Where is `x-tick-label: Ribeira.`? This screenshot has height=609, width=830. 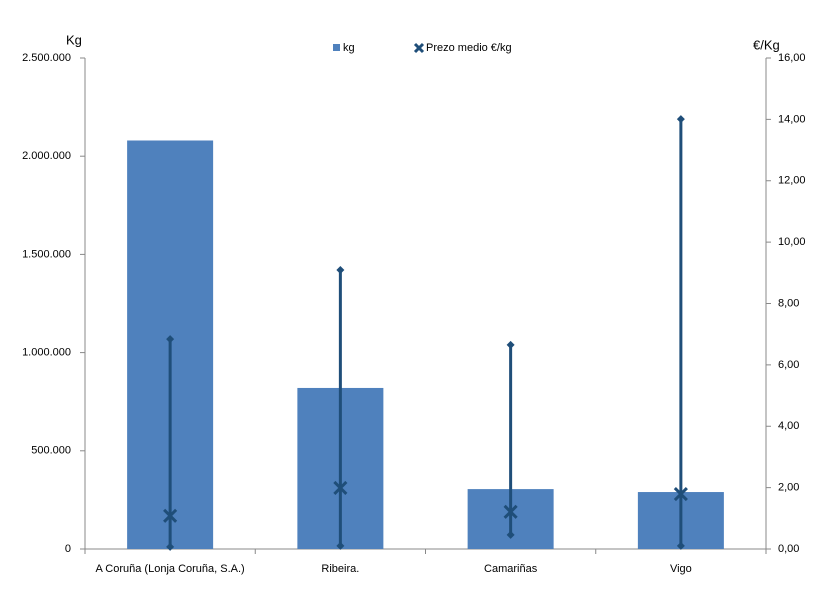
x-tick-label: Ribeira. is located at coordinates (340, 569).